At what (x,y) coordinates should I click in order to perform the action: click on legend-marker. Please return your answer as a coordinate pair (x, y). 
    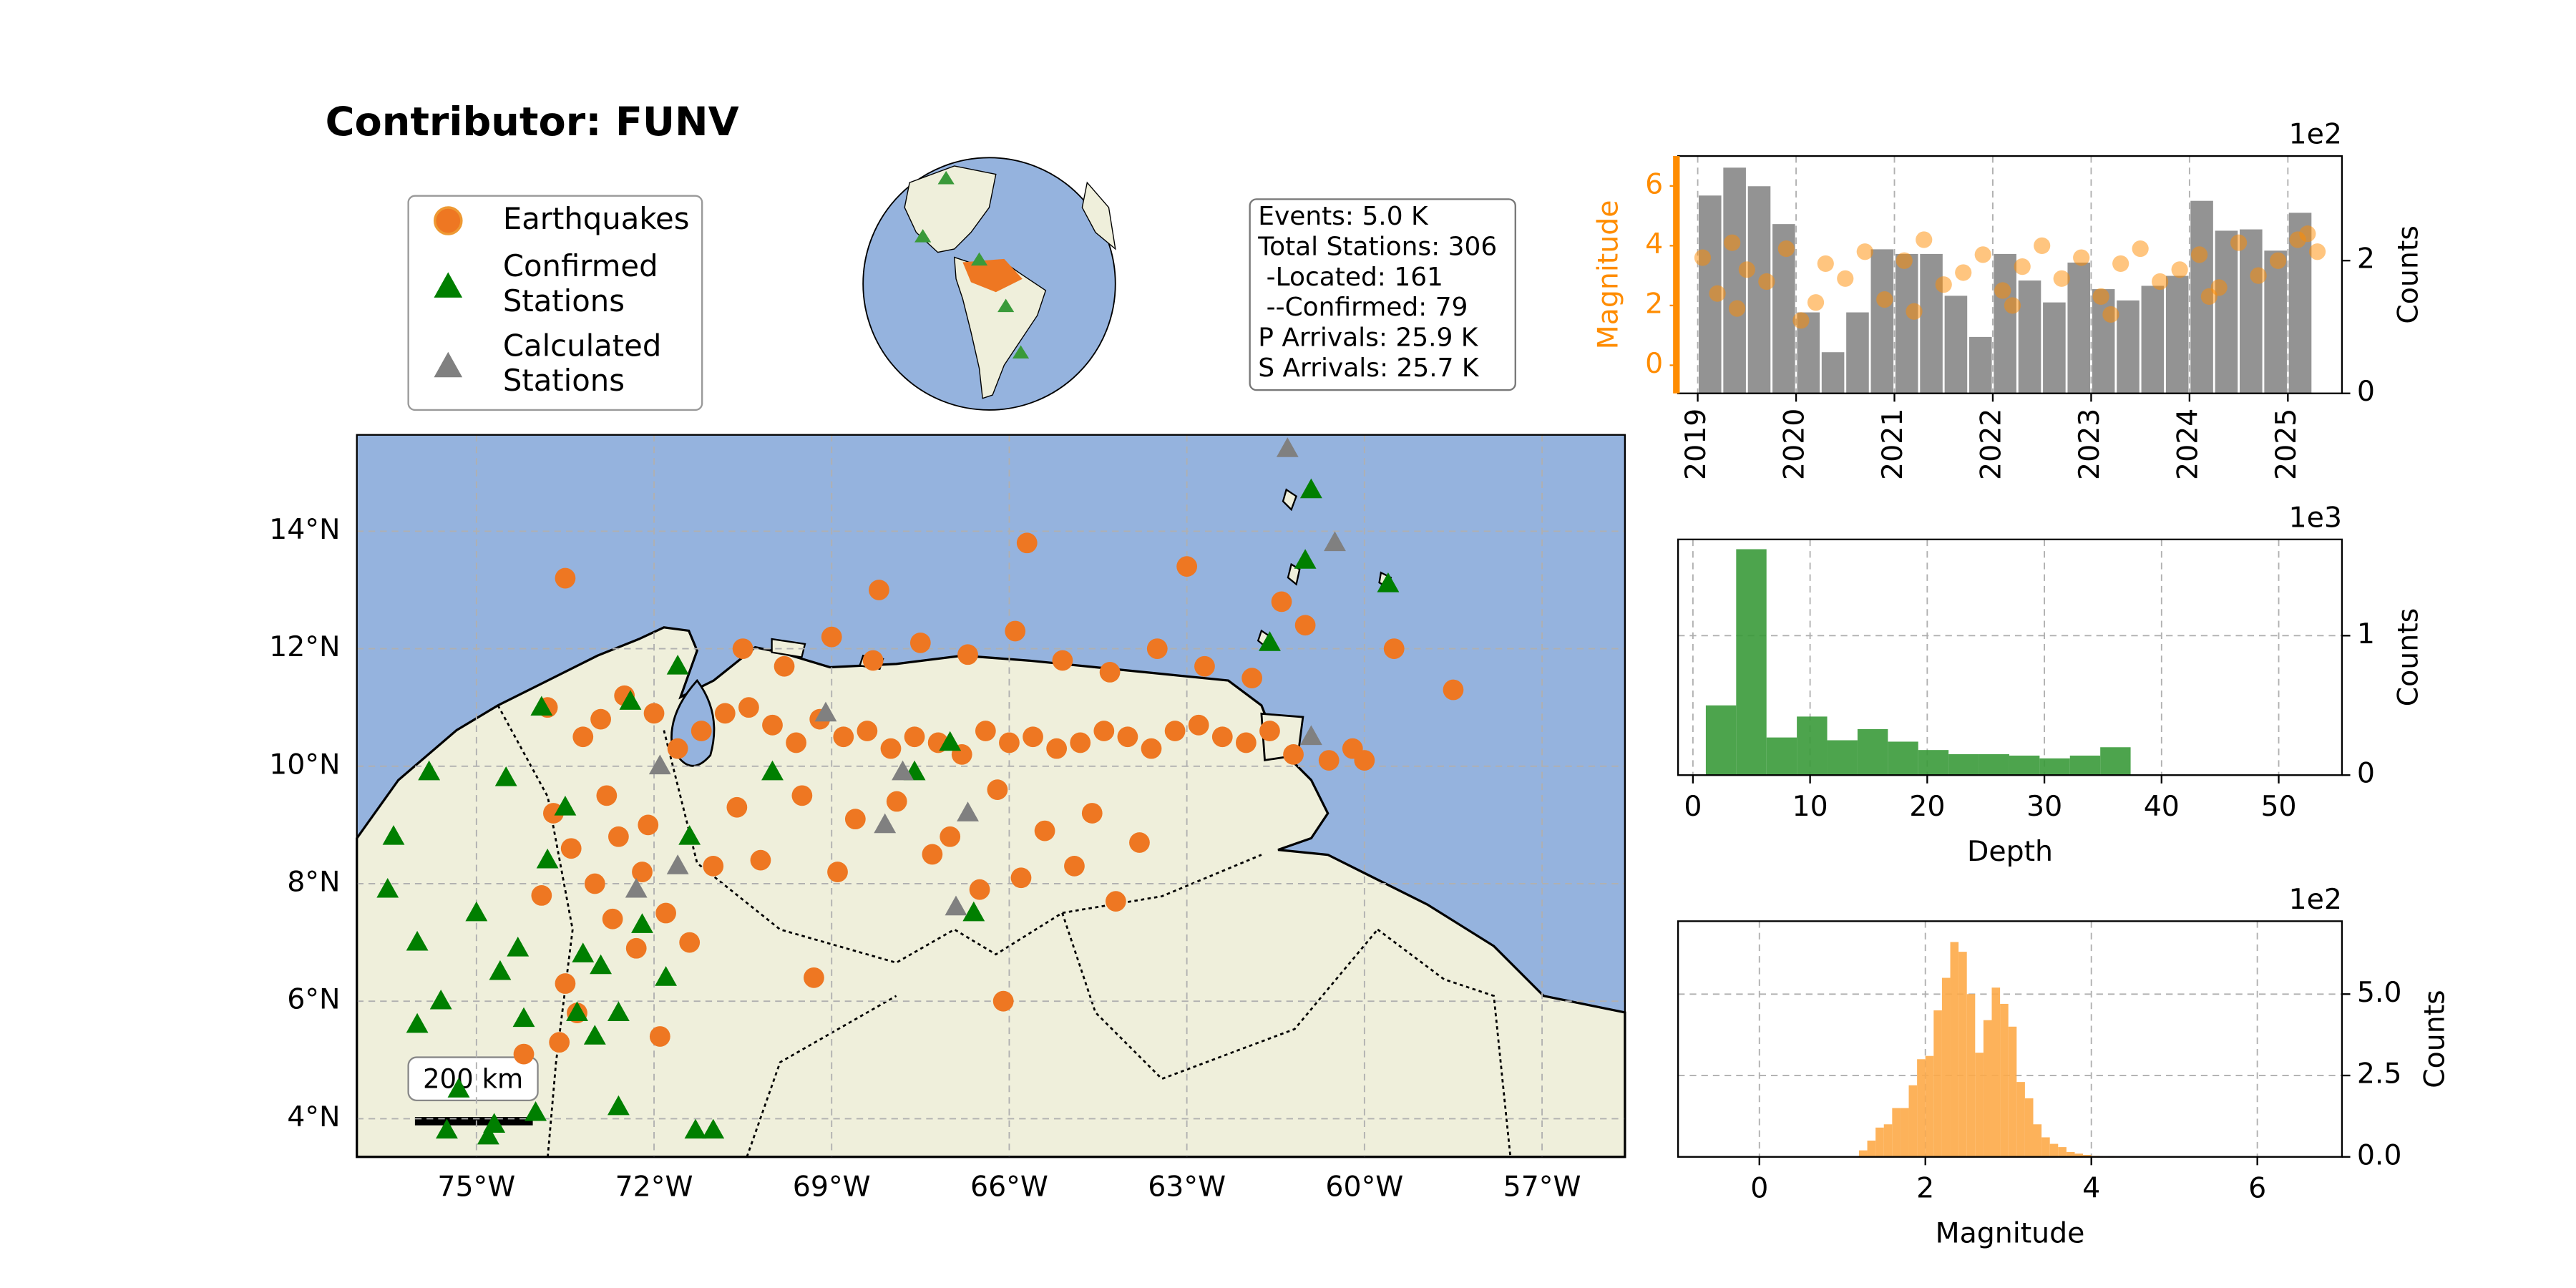
    Looking at the image, I should click on (448, 285).